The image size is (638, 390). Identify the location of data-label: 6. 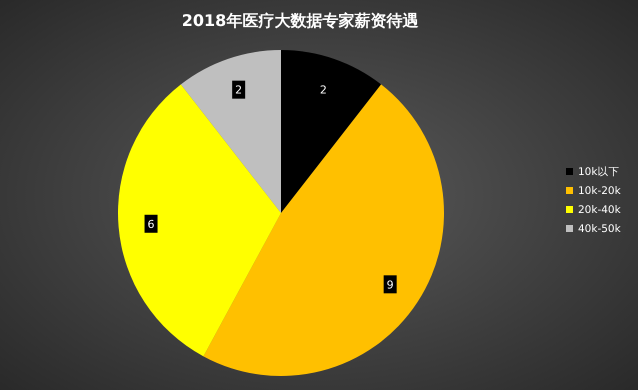
(151, 224).